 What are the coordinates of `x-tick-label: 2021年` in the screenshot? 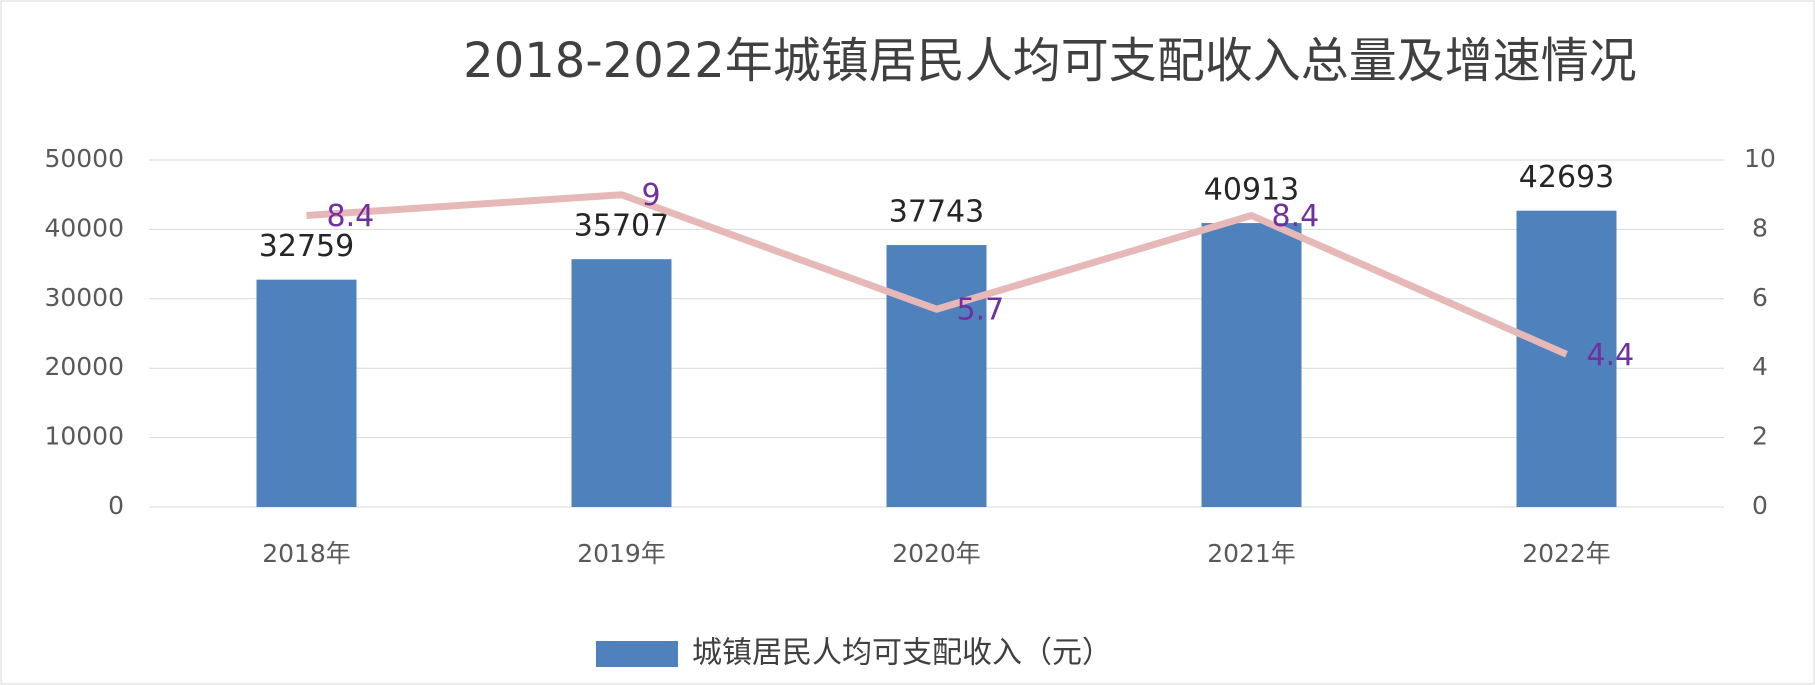 It's located at (1251, 553).